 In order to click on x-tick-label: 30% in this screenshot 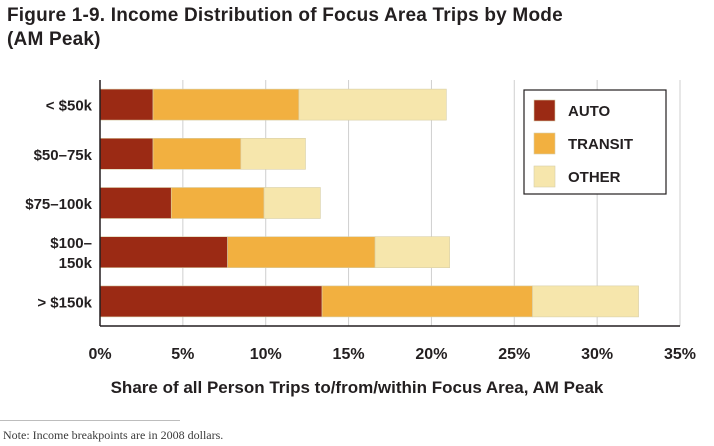, I will do `click(597, 354)`.